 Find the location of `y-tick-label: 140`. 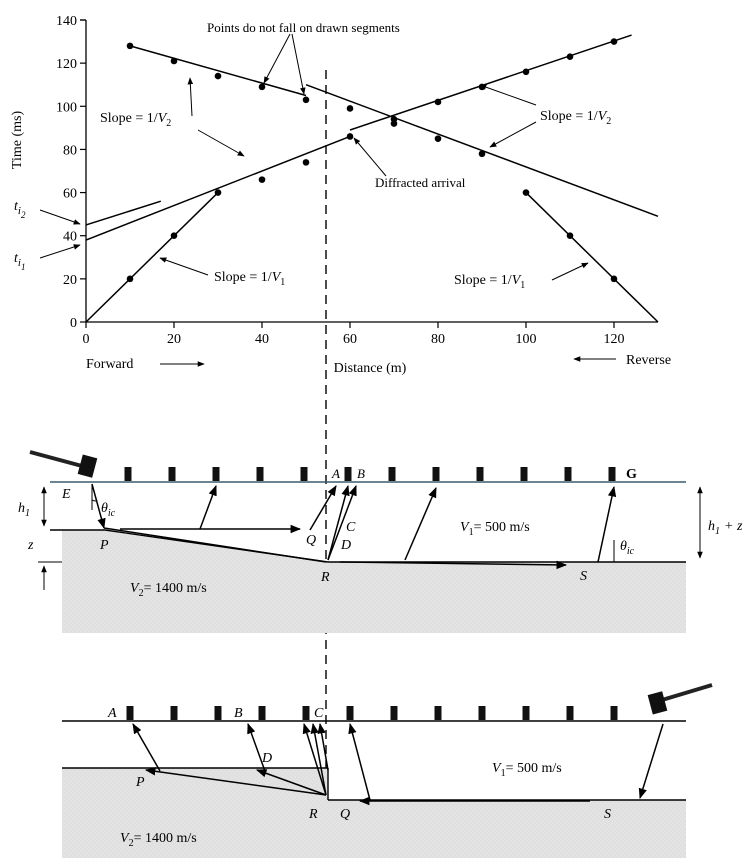

y-tick-label: 140 is located at coordinates (66, 21).